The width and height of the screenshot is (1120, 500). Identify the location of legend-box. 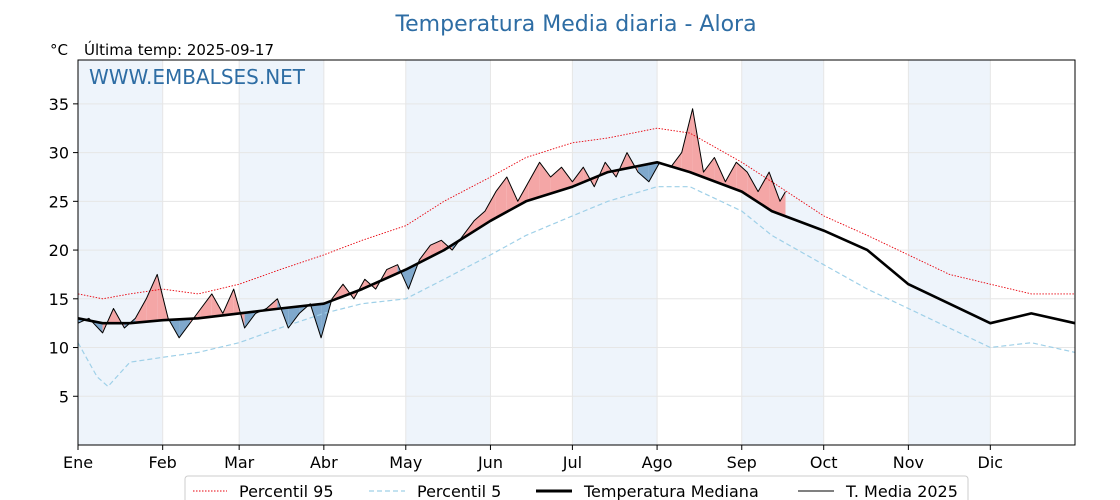
(576, 487).